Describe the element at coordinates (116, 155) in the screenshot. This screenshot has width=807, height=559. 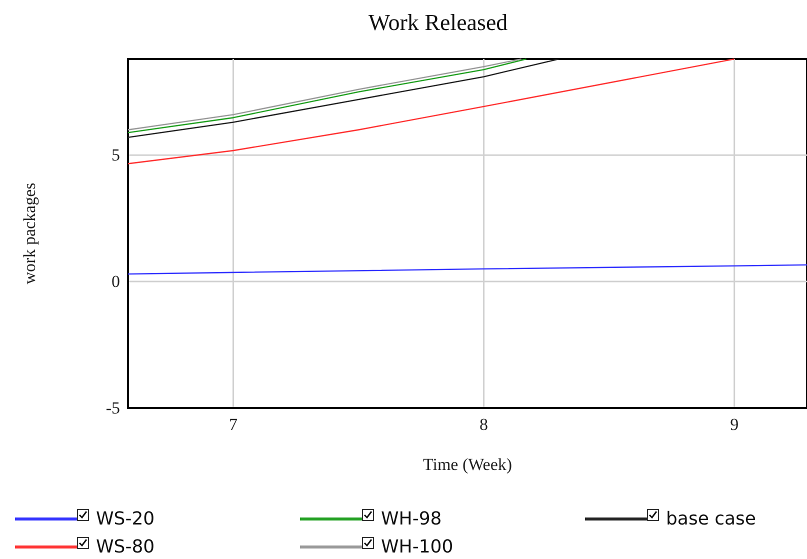
I see `y-tick-label: 5` at that location.